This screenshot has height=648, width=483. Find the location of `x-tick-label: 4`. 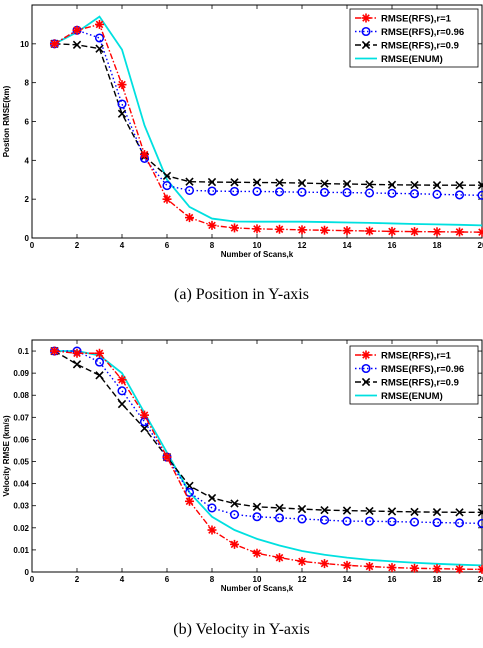

x-tick-label: 4 is located at coordinates (122, 245).